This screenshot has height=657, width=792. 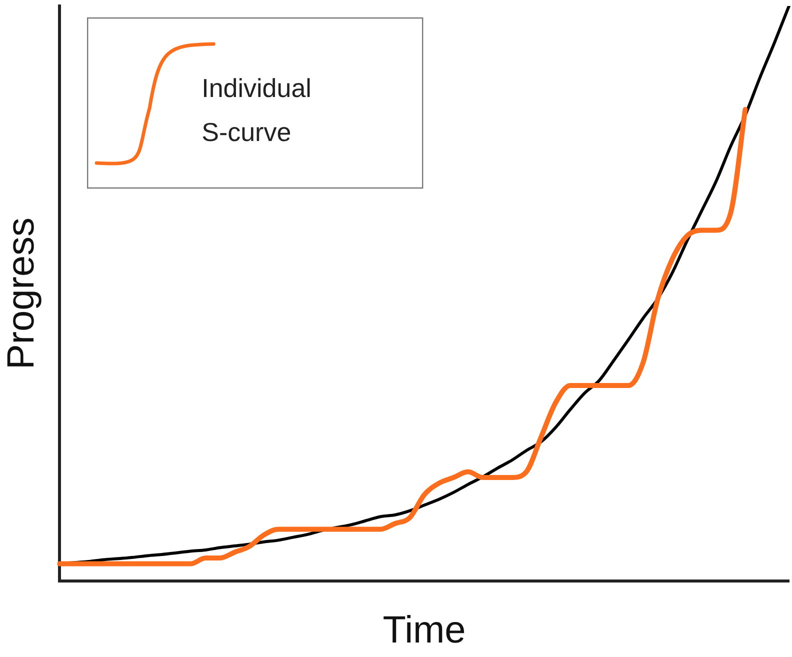 What do you see at coordinates (21, 293) in the screenshot?
I see `y-axis-title: Progress` at bounding box center [21, 293].